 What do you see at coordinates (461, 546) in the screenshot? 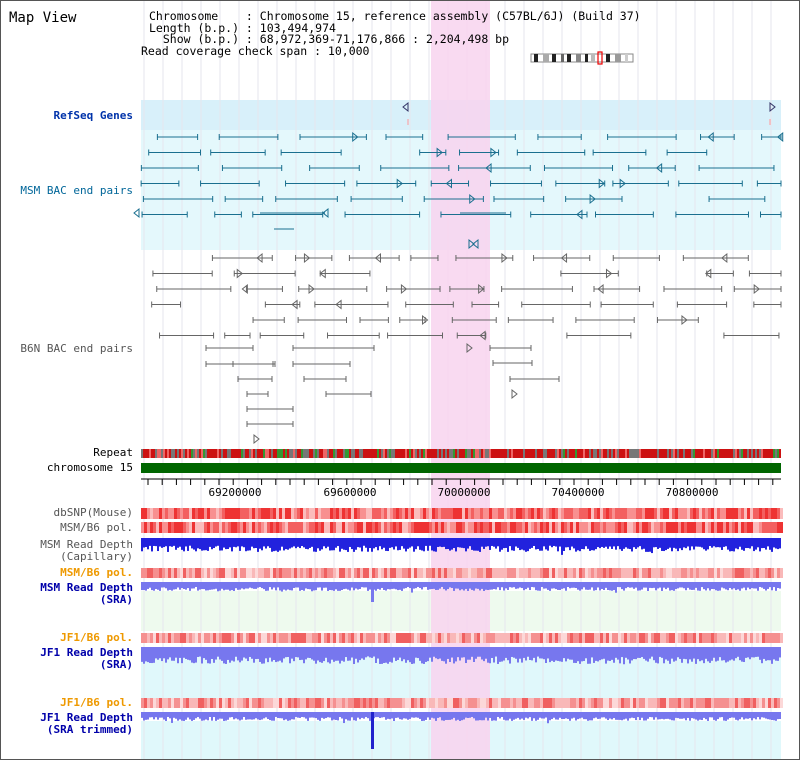
I see `msm-depth-capillary-track` at bounding box center [461, 546].